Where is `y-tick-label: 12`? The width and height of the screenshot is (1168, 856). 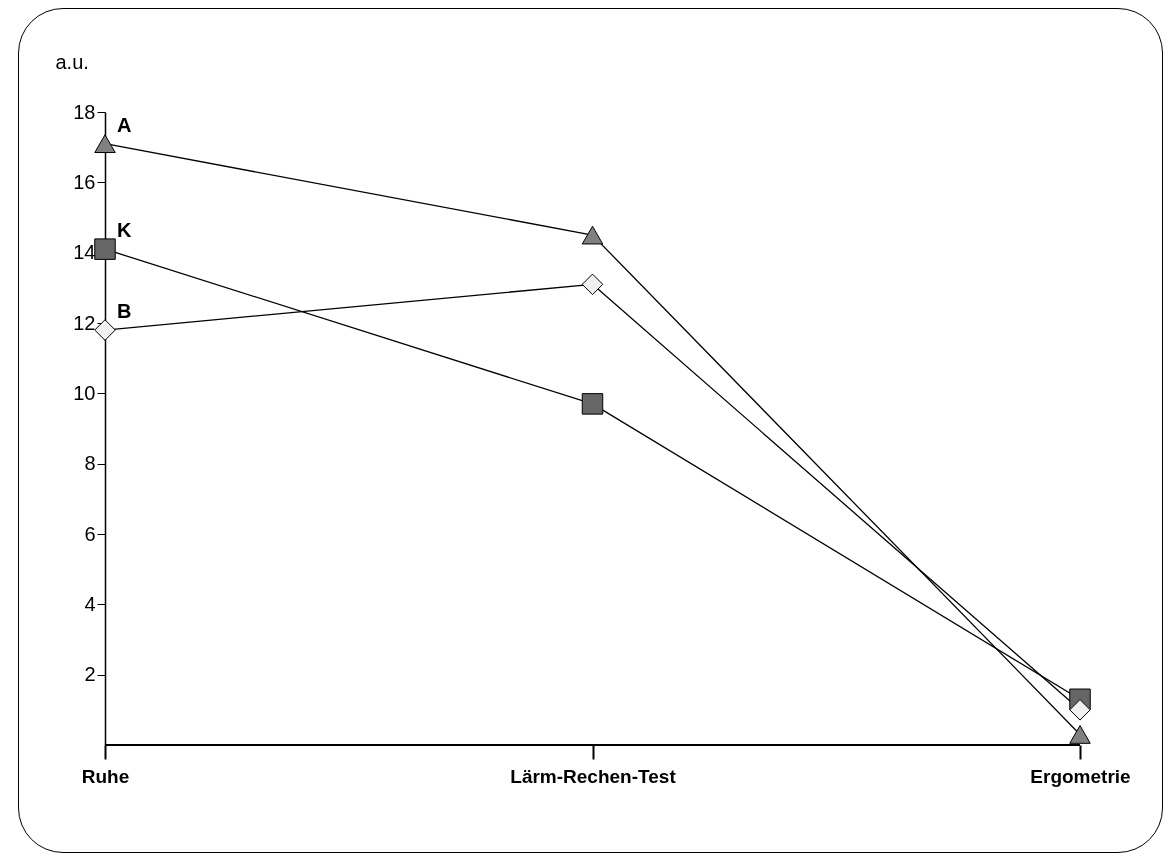 y-tick-label: 12 is located at coordinates (84, 322).